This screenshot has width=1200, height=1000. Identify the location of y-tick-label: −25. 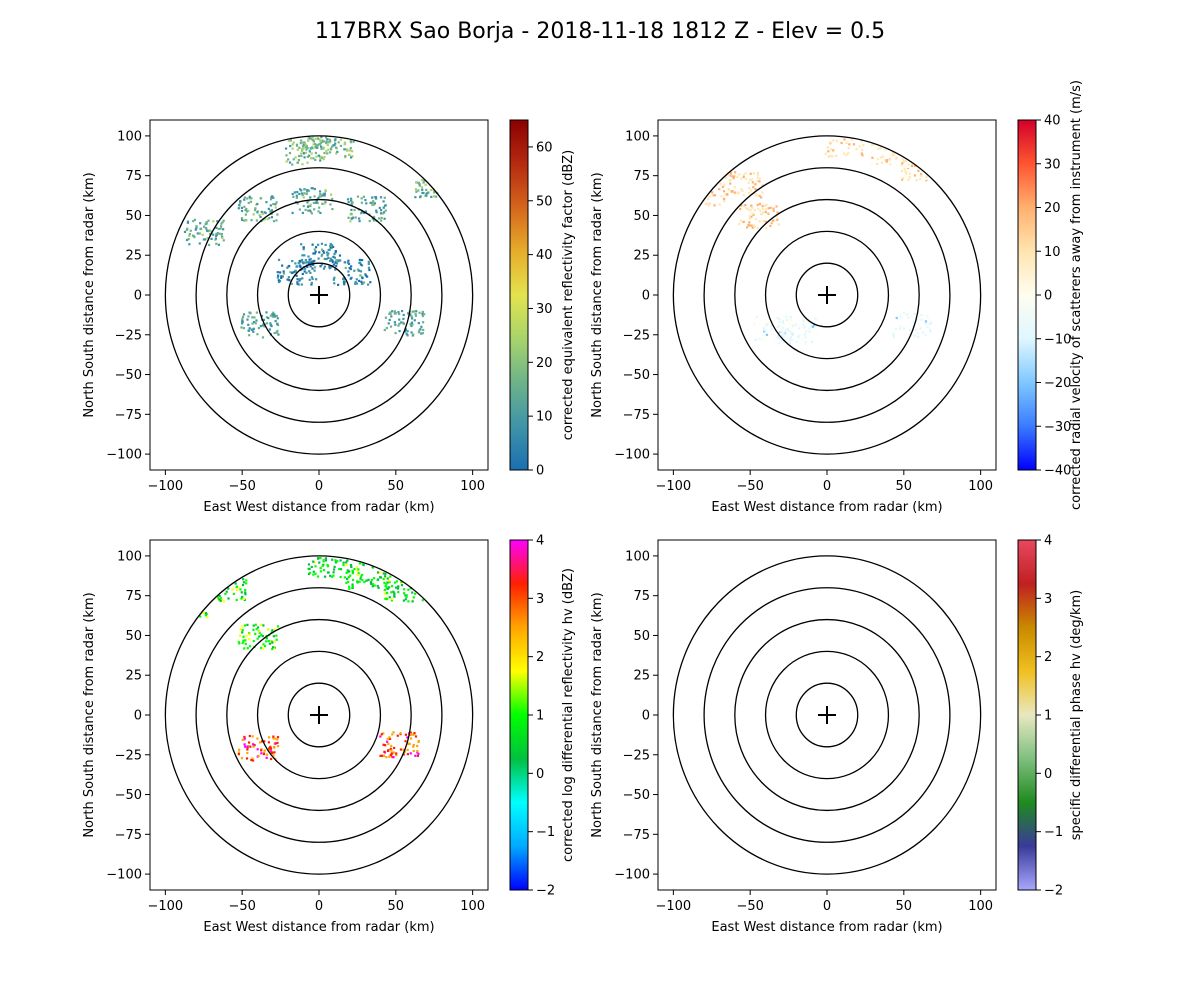
(636, 755).